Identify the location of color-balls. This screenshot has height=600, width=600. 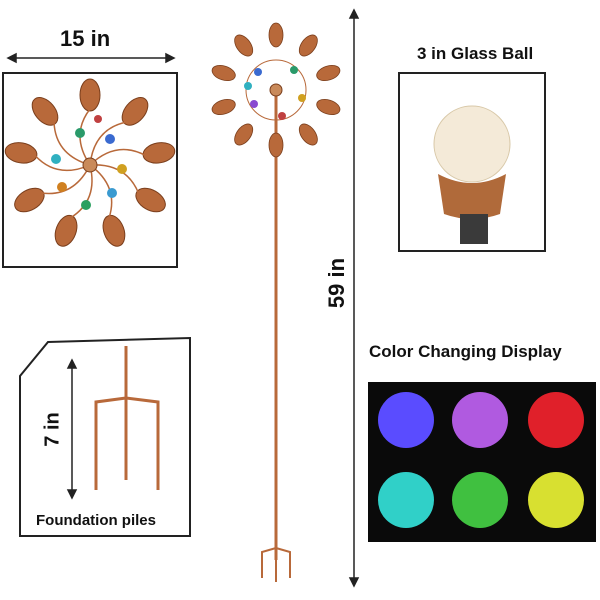
(481, 460).